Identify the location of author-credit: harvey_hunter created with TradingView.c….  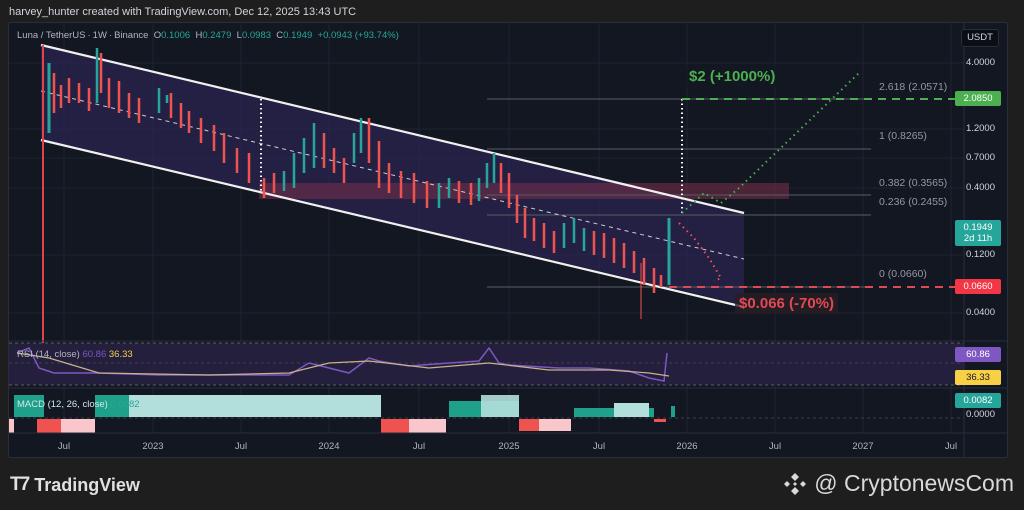
(183, 12).